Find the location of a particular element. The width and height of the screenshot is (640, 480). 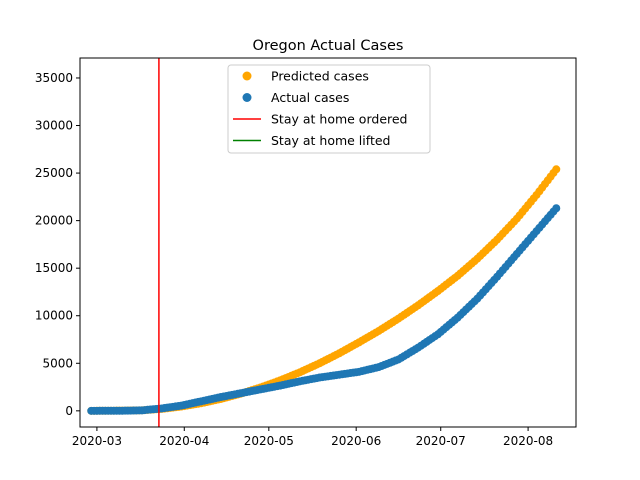

legend-item: Stay at home ordered is located at coordinates (320, 119).